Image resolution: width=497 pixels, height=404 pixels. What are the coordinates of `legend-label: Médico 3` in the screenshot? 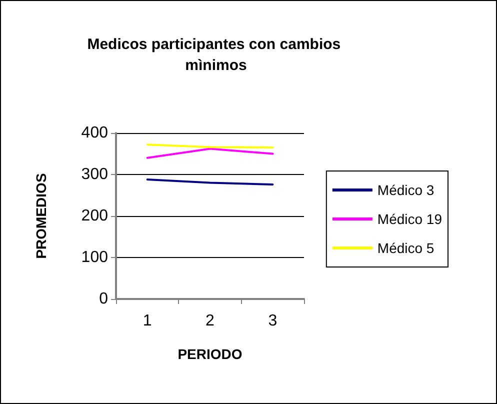 It's located at (405, 190).